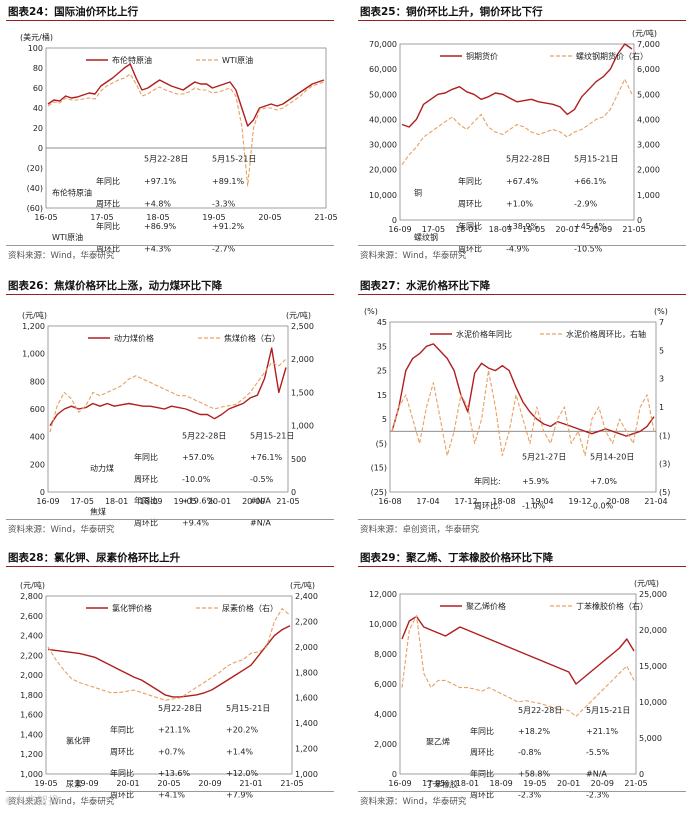 The image size is (692, 816). Describe the element at coordinates (598, 752) in the screenshot. I see `table-value-b: -5.5%` at that location.